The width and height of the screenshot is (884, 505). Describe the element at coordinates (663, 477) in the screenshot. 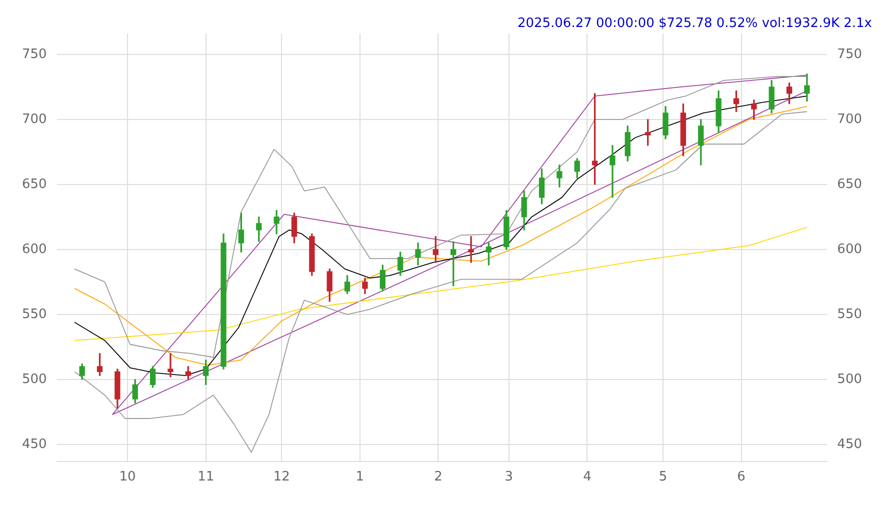

I see `x-tick-label: 5` at that location.